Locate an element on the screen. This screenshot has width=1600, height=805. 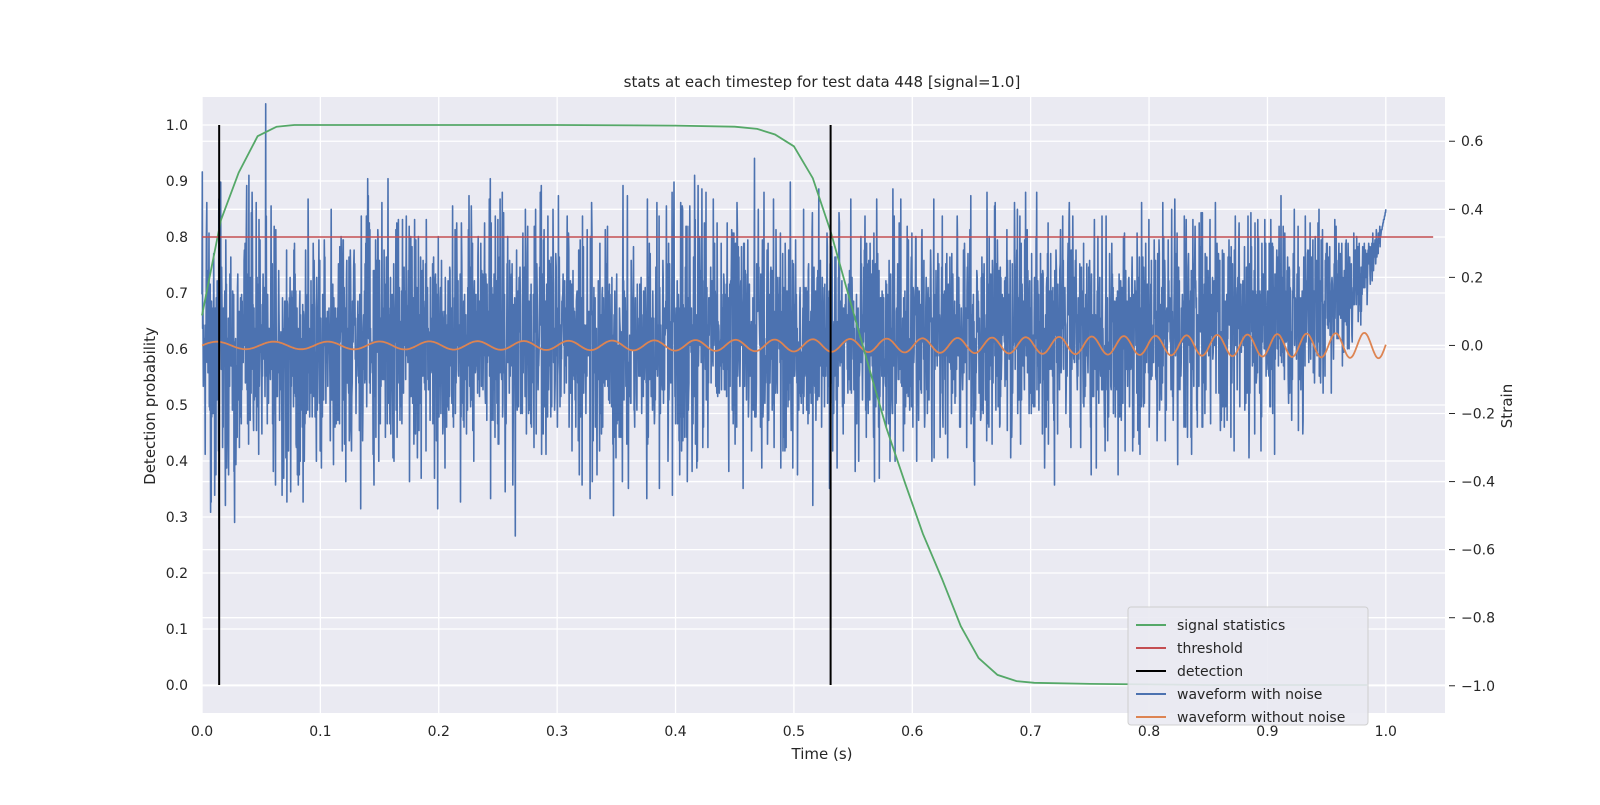
series-waveform-without-noise is located at coordinates (794, 345).